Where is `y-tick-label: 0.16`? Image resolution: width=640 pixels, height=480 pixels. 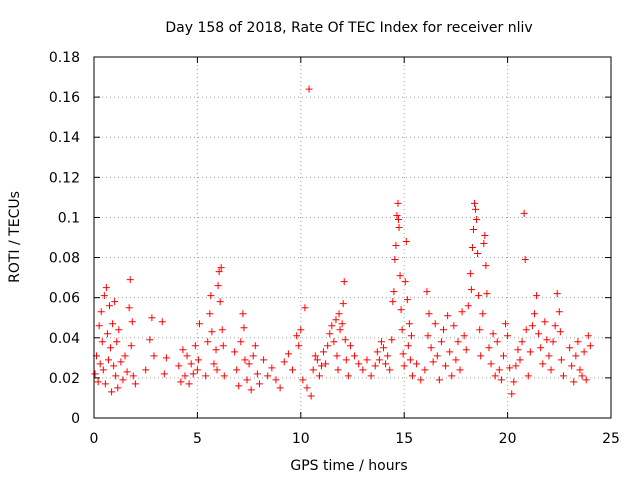
y-tick-label: 0.16 is located at coordinates (64, 98).